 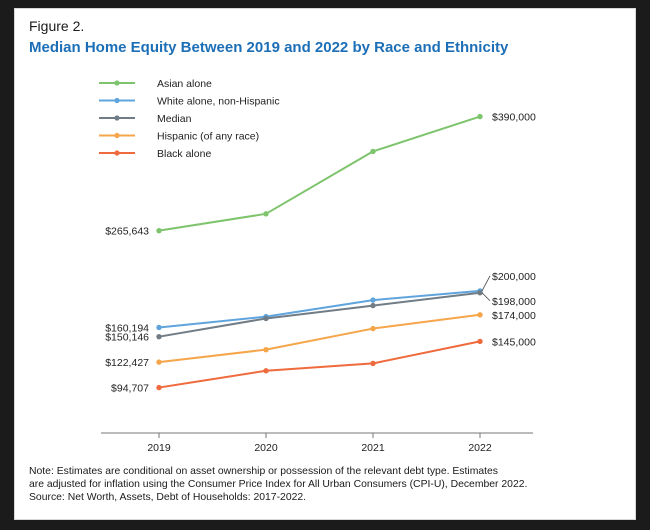 What do you see at coordinates (514, 302) in the screenshot?
I see `end-label-median: $198,000` at bounding box center [514, 302].